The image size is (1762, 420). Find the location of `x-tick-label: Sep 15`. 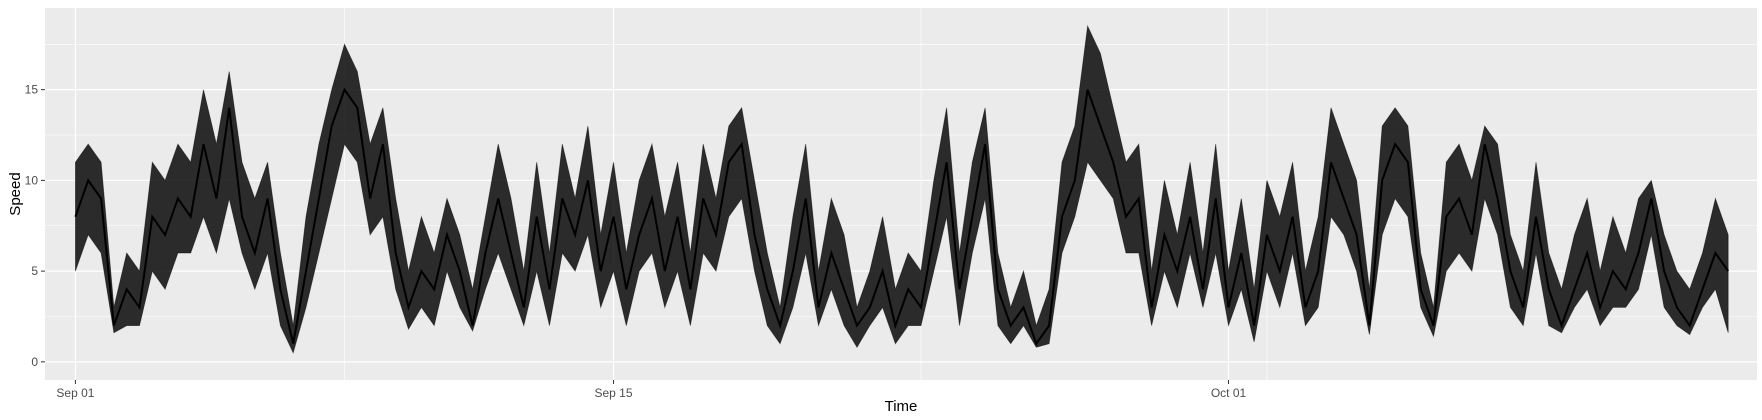

x-tick-label: Sep 15 is located at coordinates (614, 393).